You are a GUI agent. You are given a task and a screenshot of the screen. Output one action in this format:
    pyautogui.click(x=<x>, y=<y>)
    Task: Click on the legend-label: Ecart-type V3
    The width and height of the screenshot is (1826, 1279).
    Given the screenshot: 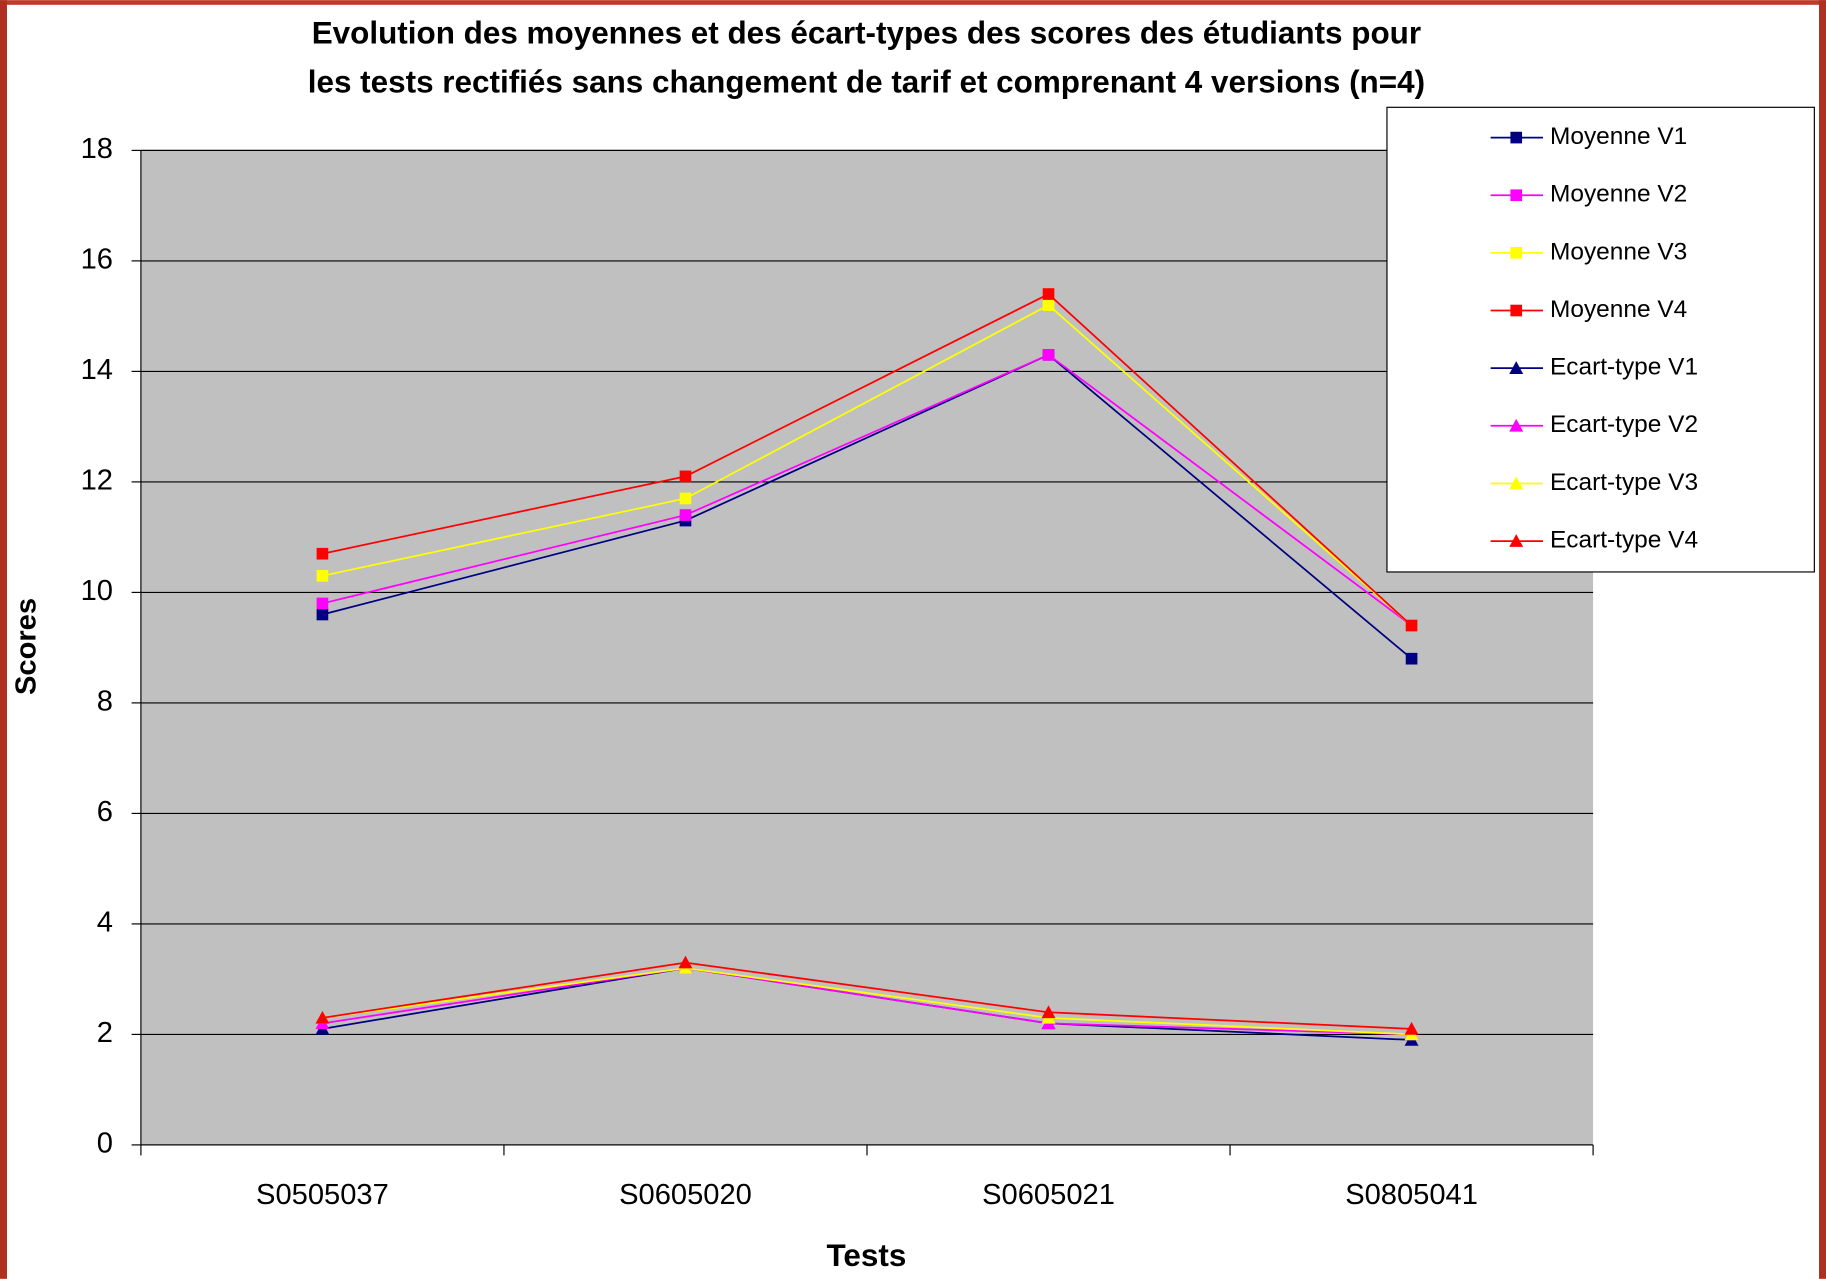 What is the action you would take?
    pyautogui.click(x=1624, y=482)
    